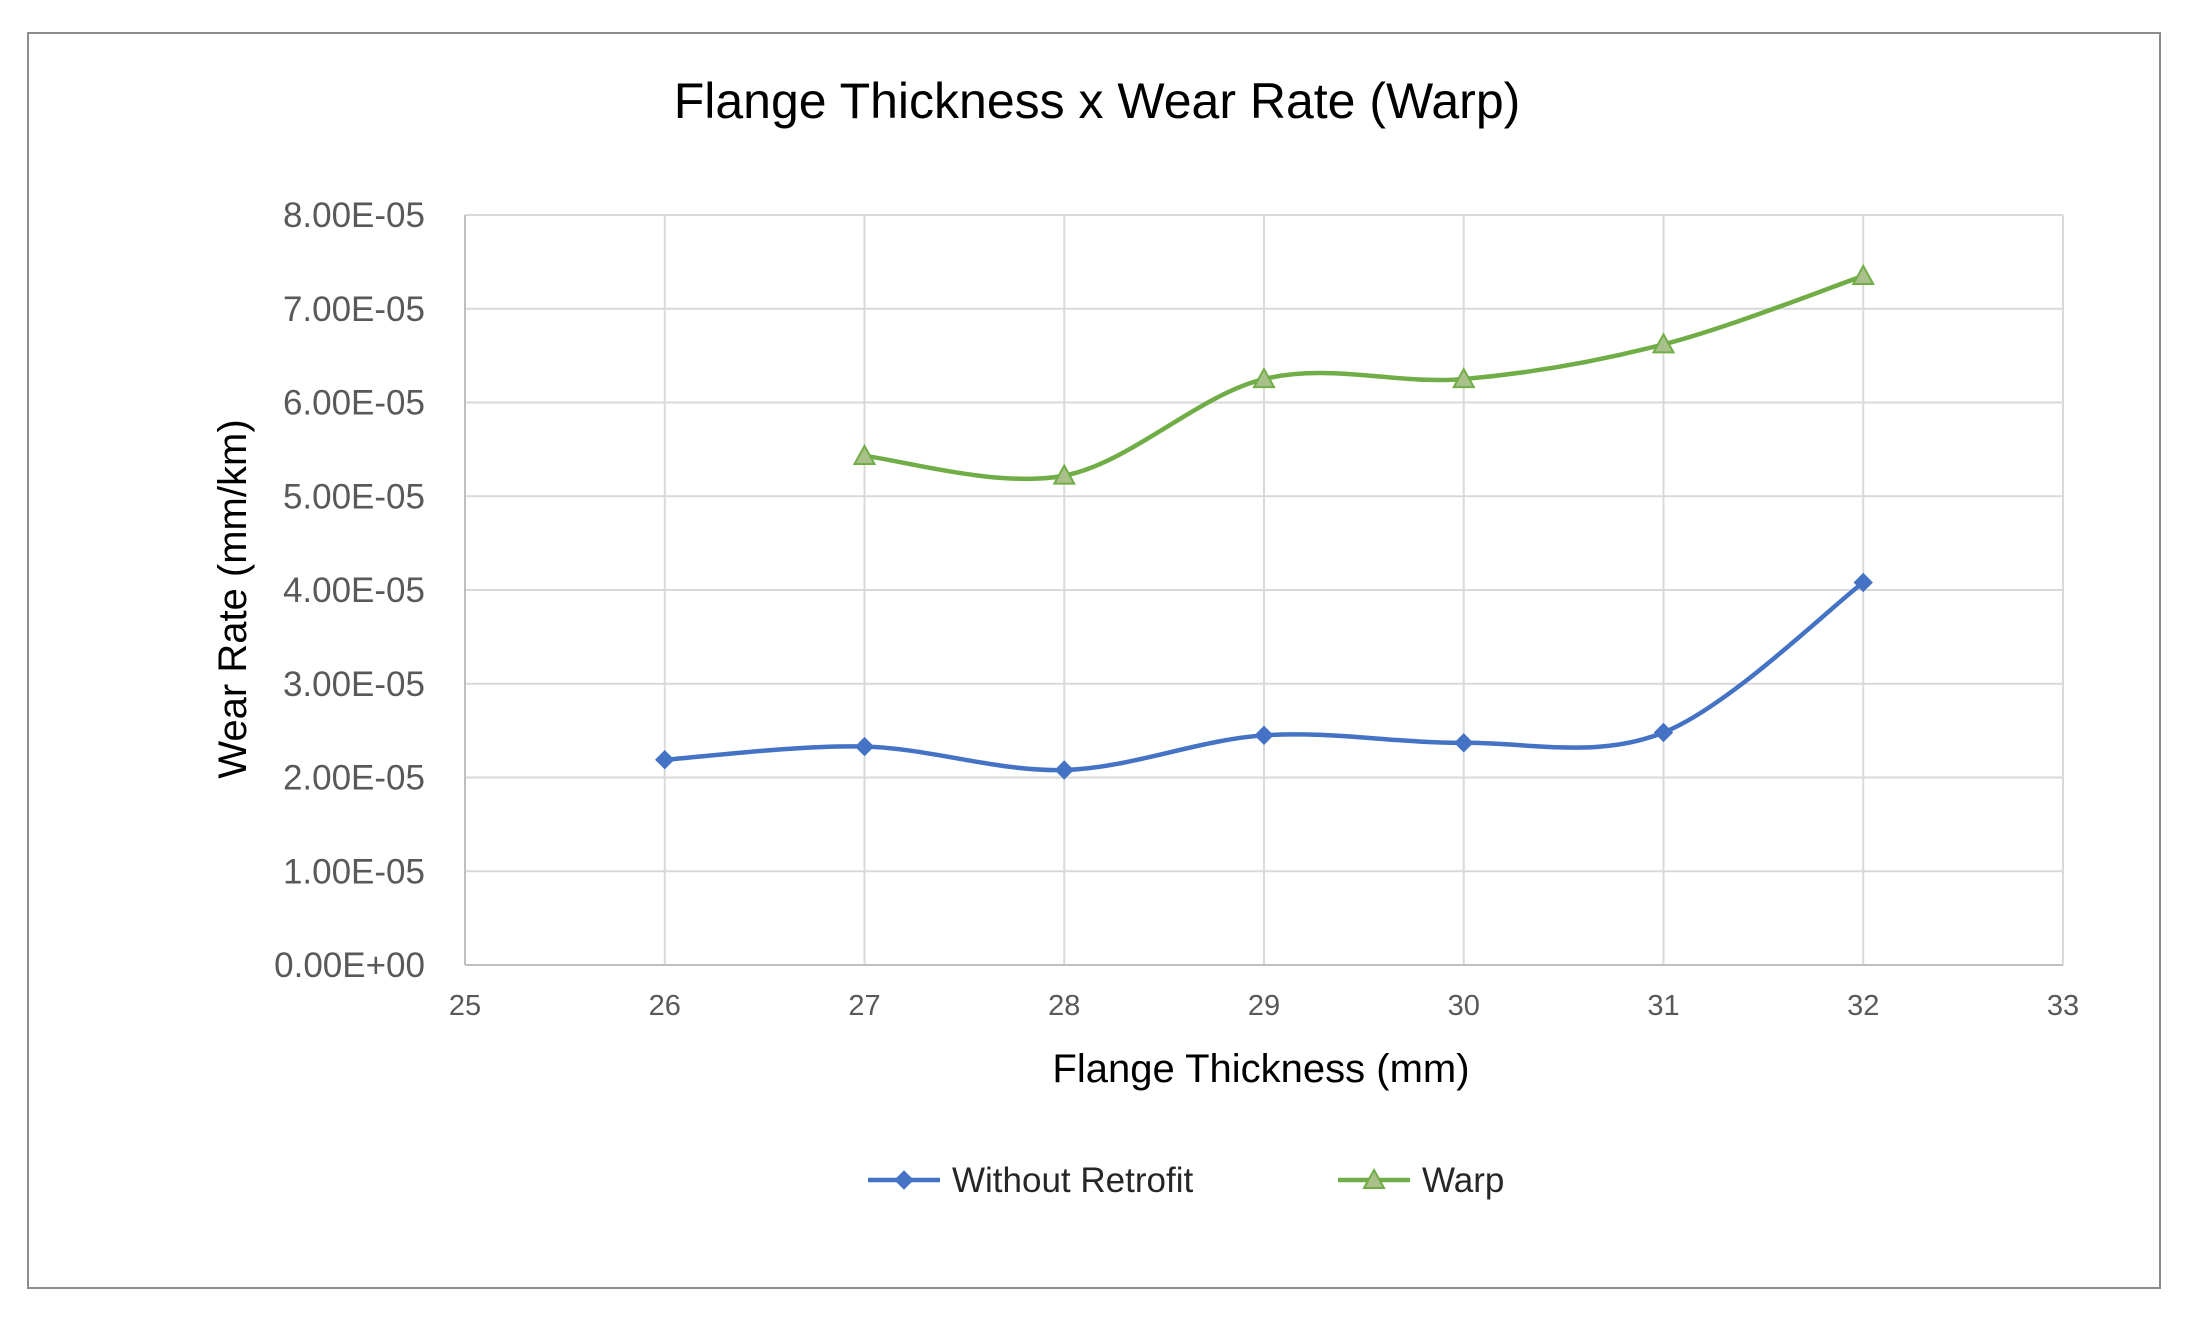 The width and height of the screenshot is (2185, 1317). I want to click on x-tick-label: 29, so click(1264, 1006).